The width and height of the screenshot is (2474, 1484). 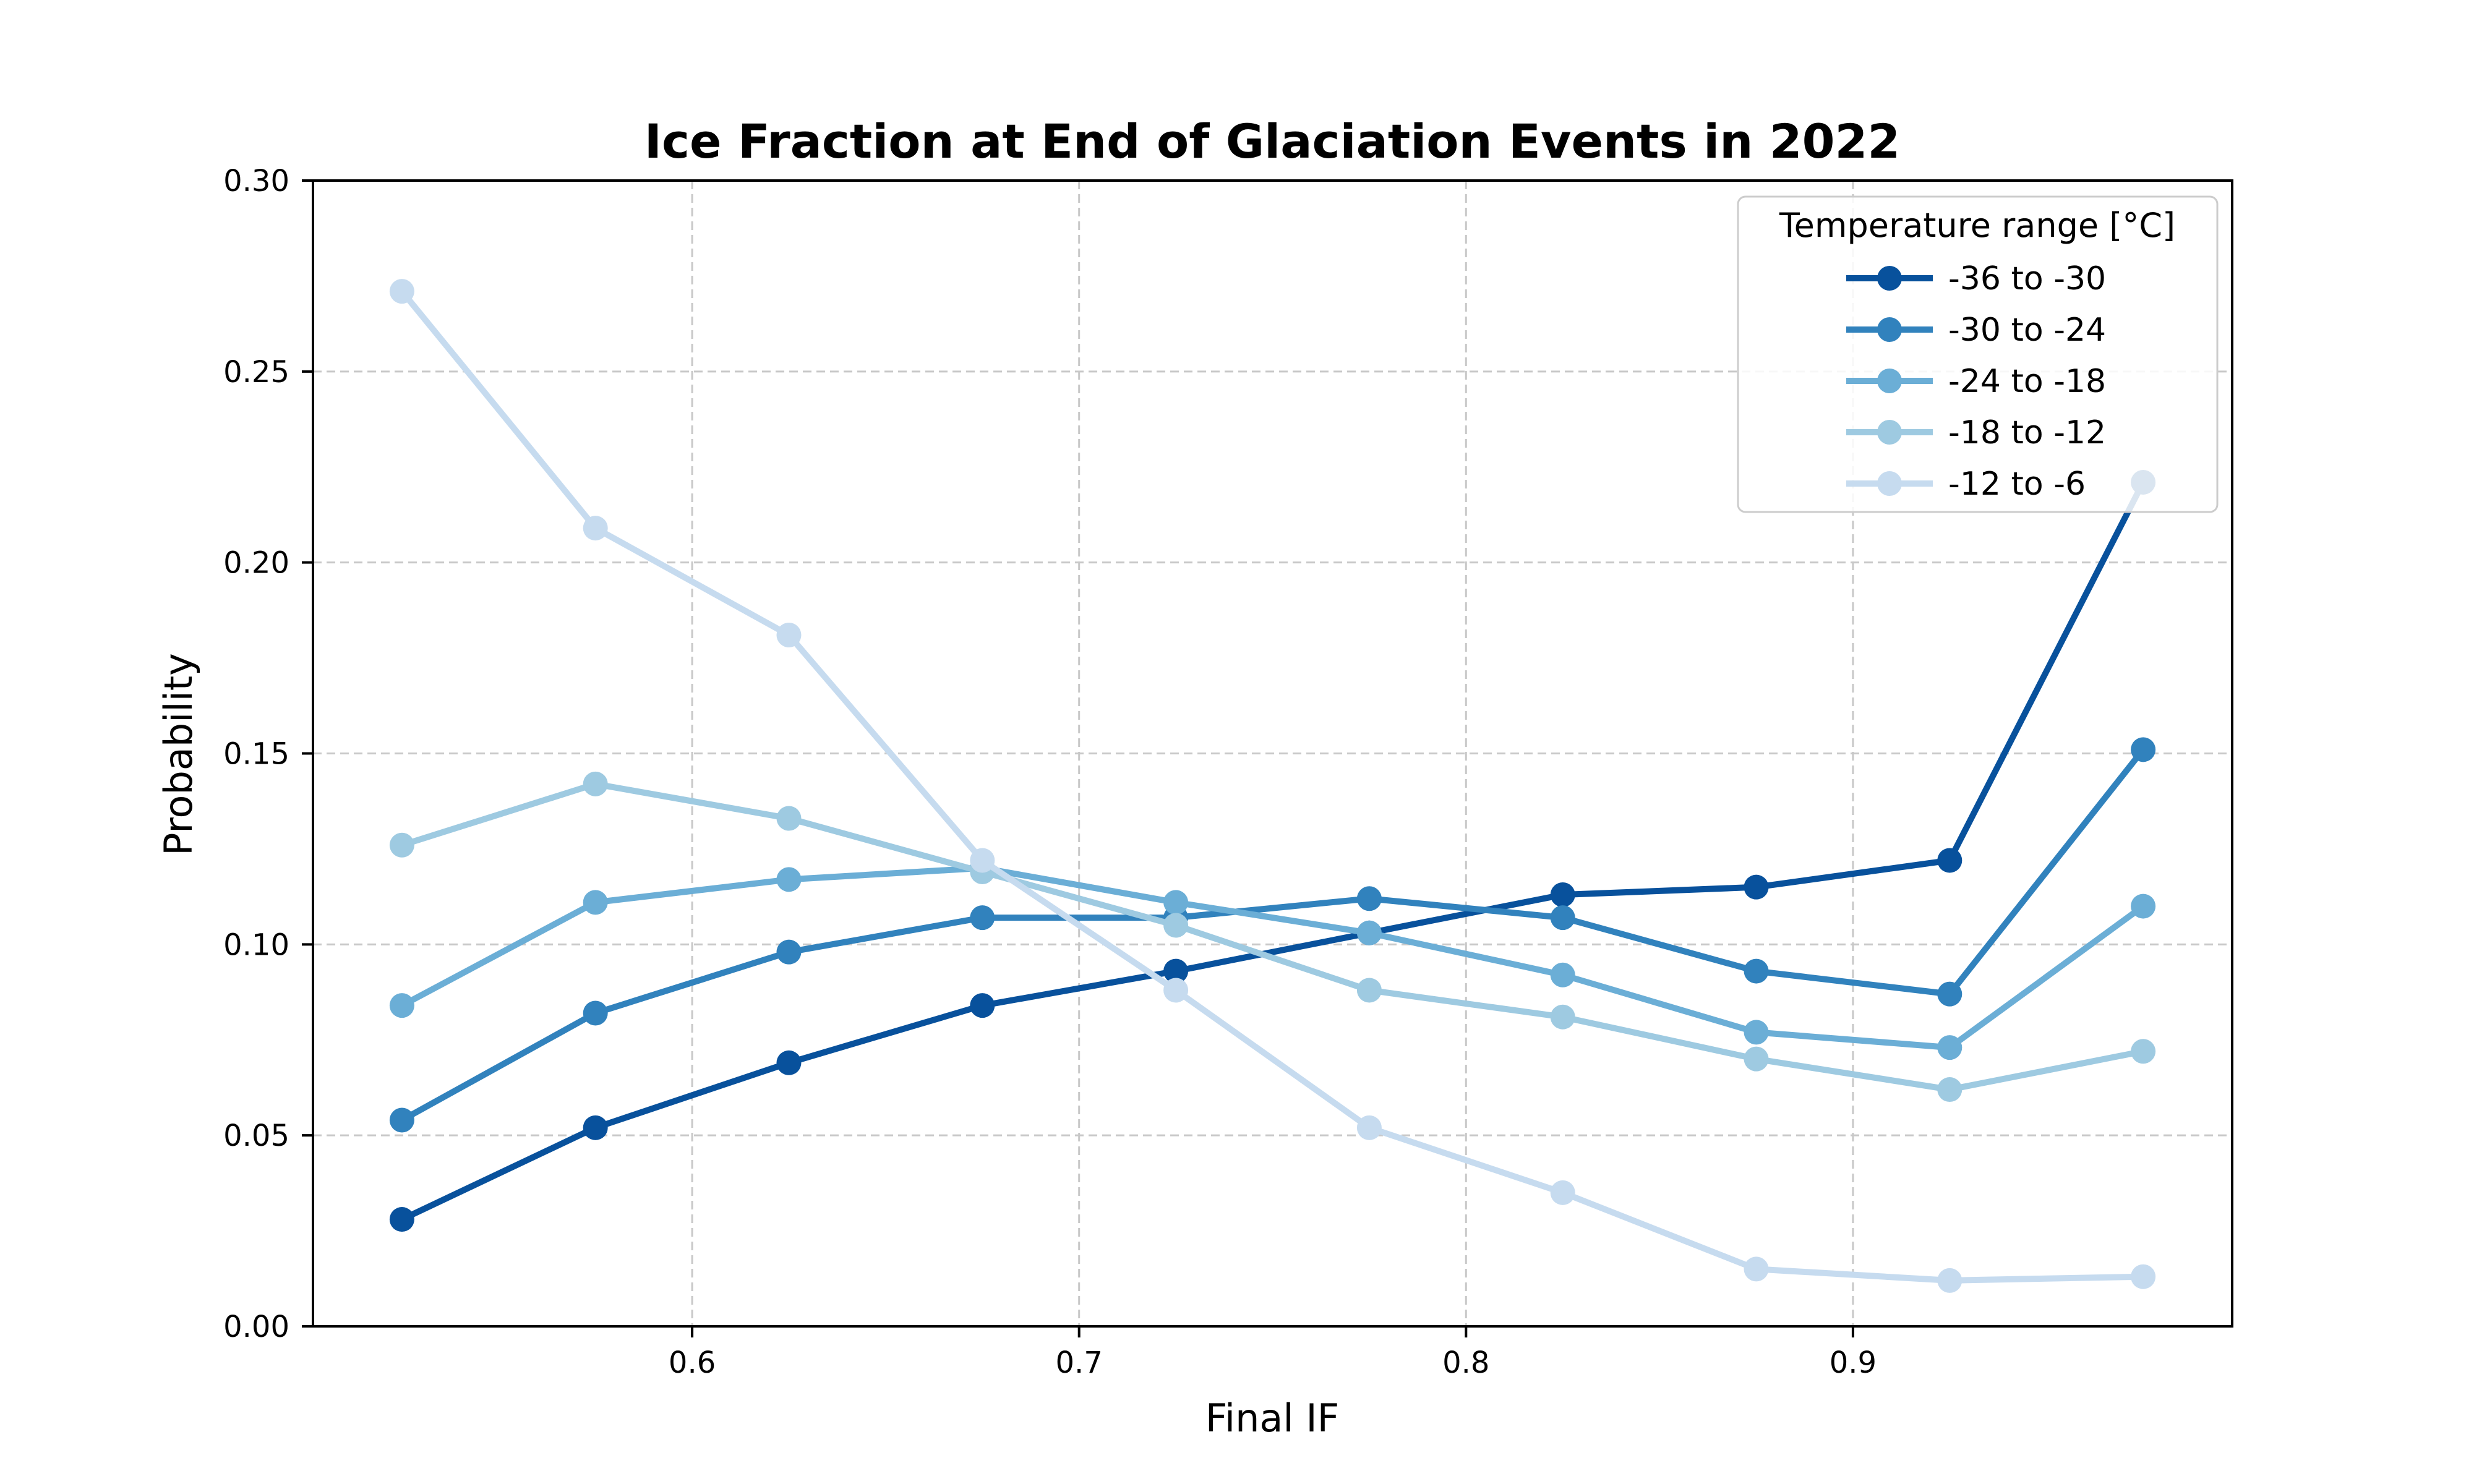 I want to click on y-tick-label: 0.20, so click(x=256, y=563).